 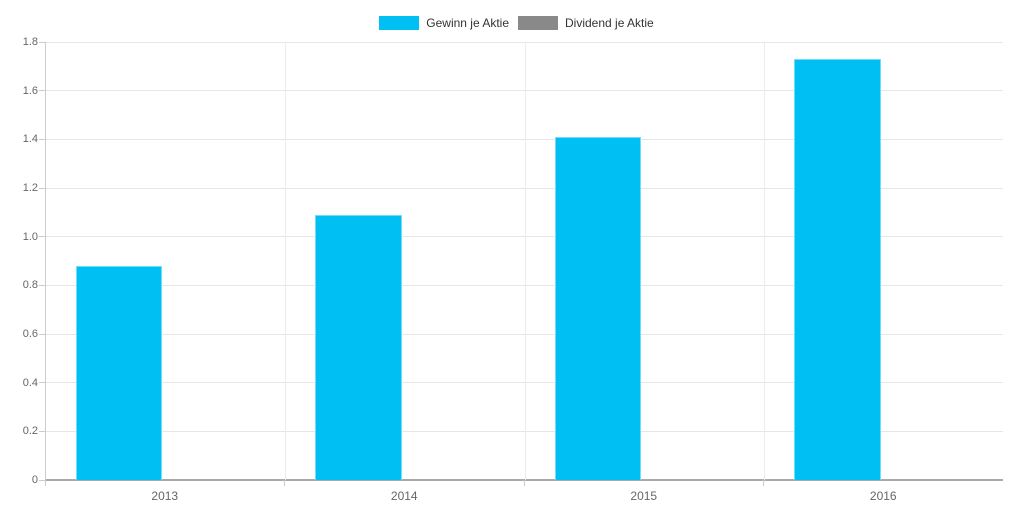 What do you see at coordinates (30, 188) in the screenshot?
I see `y-tick-label-1.2: 1.2` at bounding box center [30, 188].